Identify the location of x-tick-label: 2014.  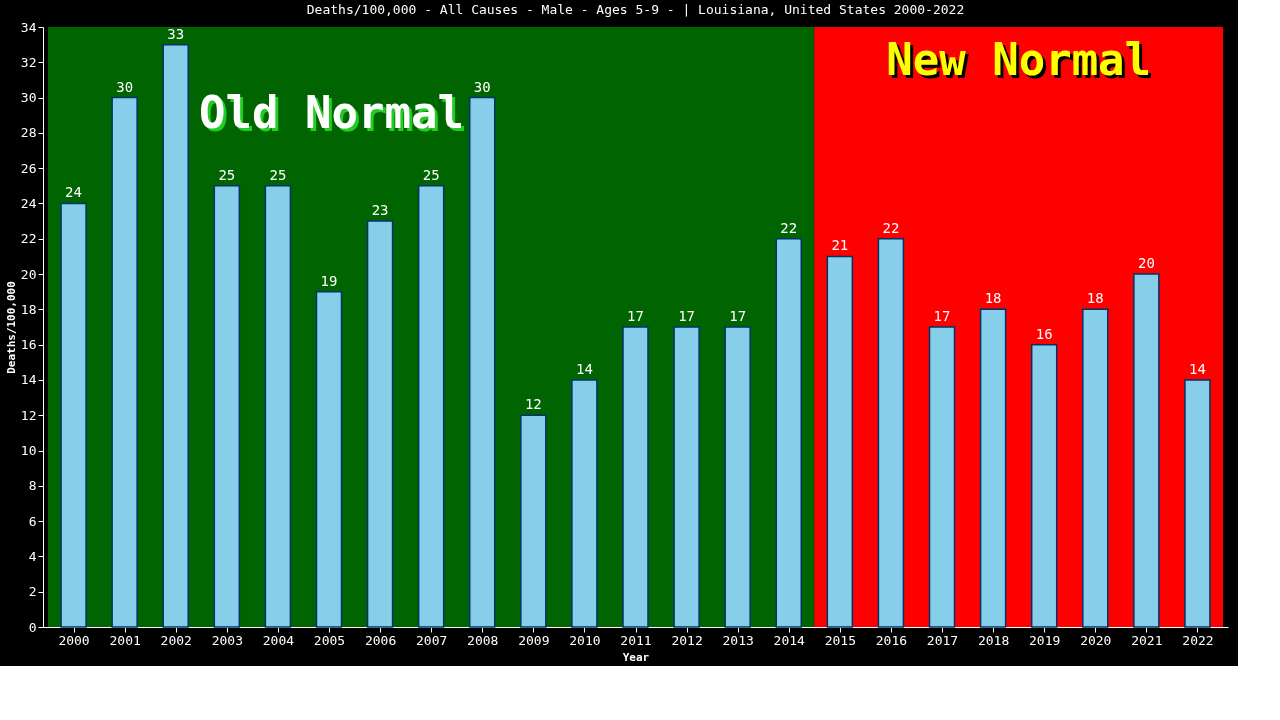
(789, 640).